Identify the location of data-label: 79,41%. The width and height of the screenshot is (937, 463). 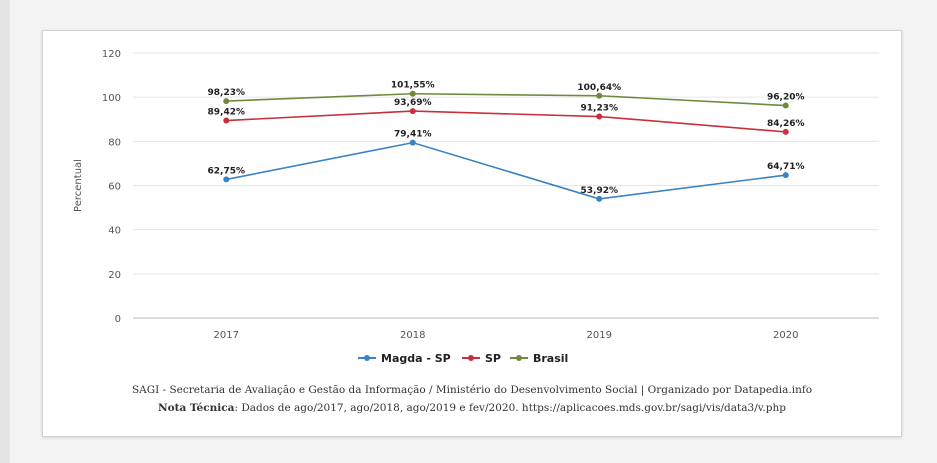
(413, 135).